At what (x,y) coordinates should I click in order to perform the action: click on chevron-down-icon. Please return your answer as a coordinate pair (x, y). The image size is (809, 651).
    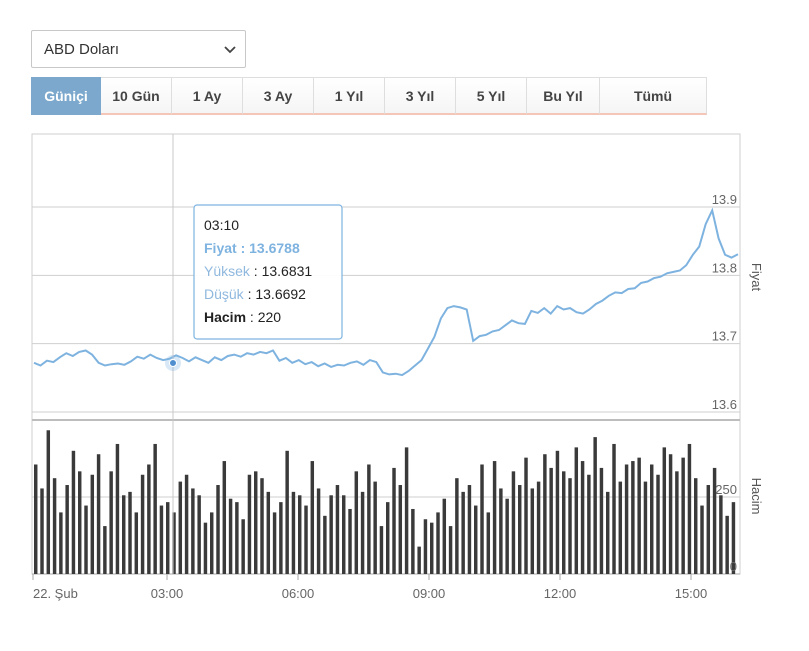
    Looking at the image, I should click on (230, 50).